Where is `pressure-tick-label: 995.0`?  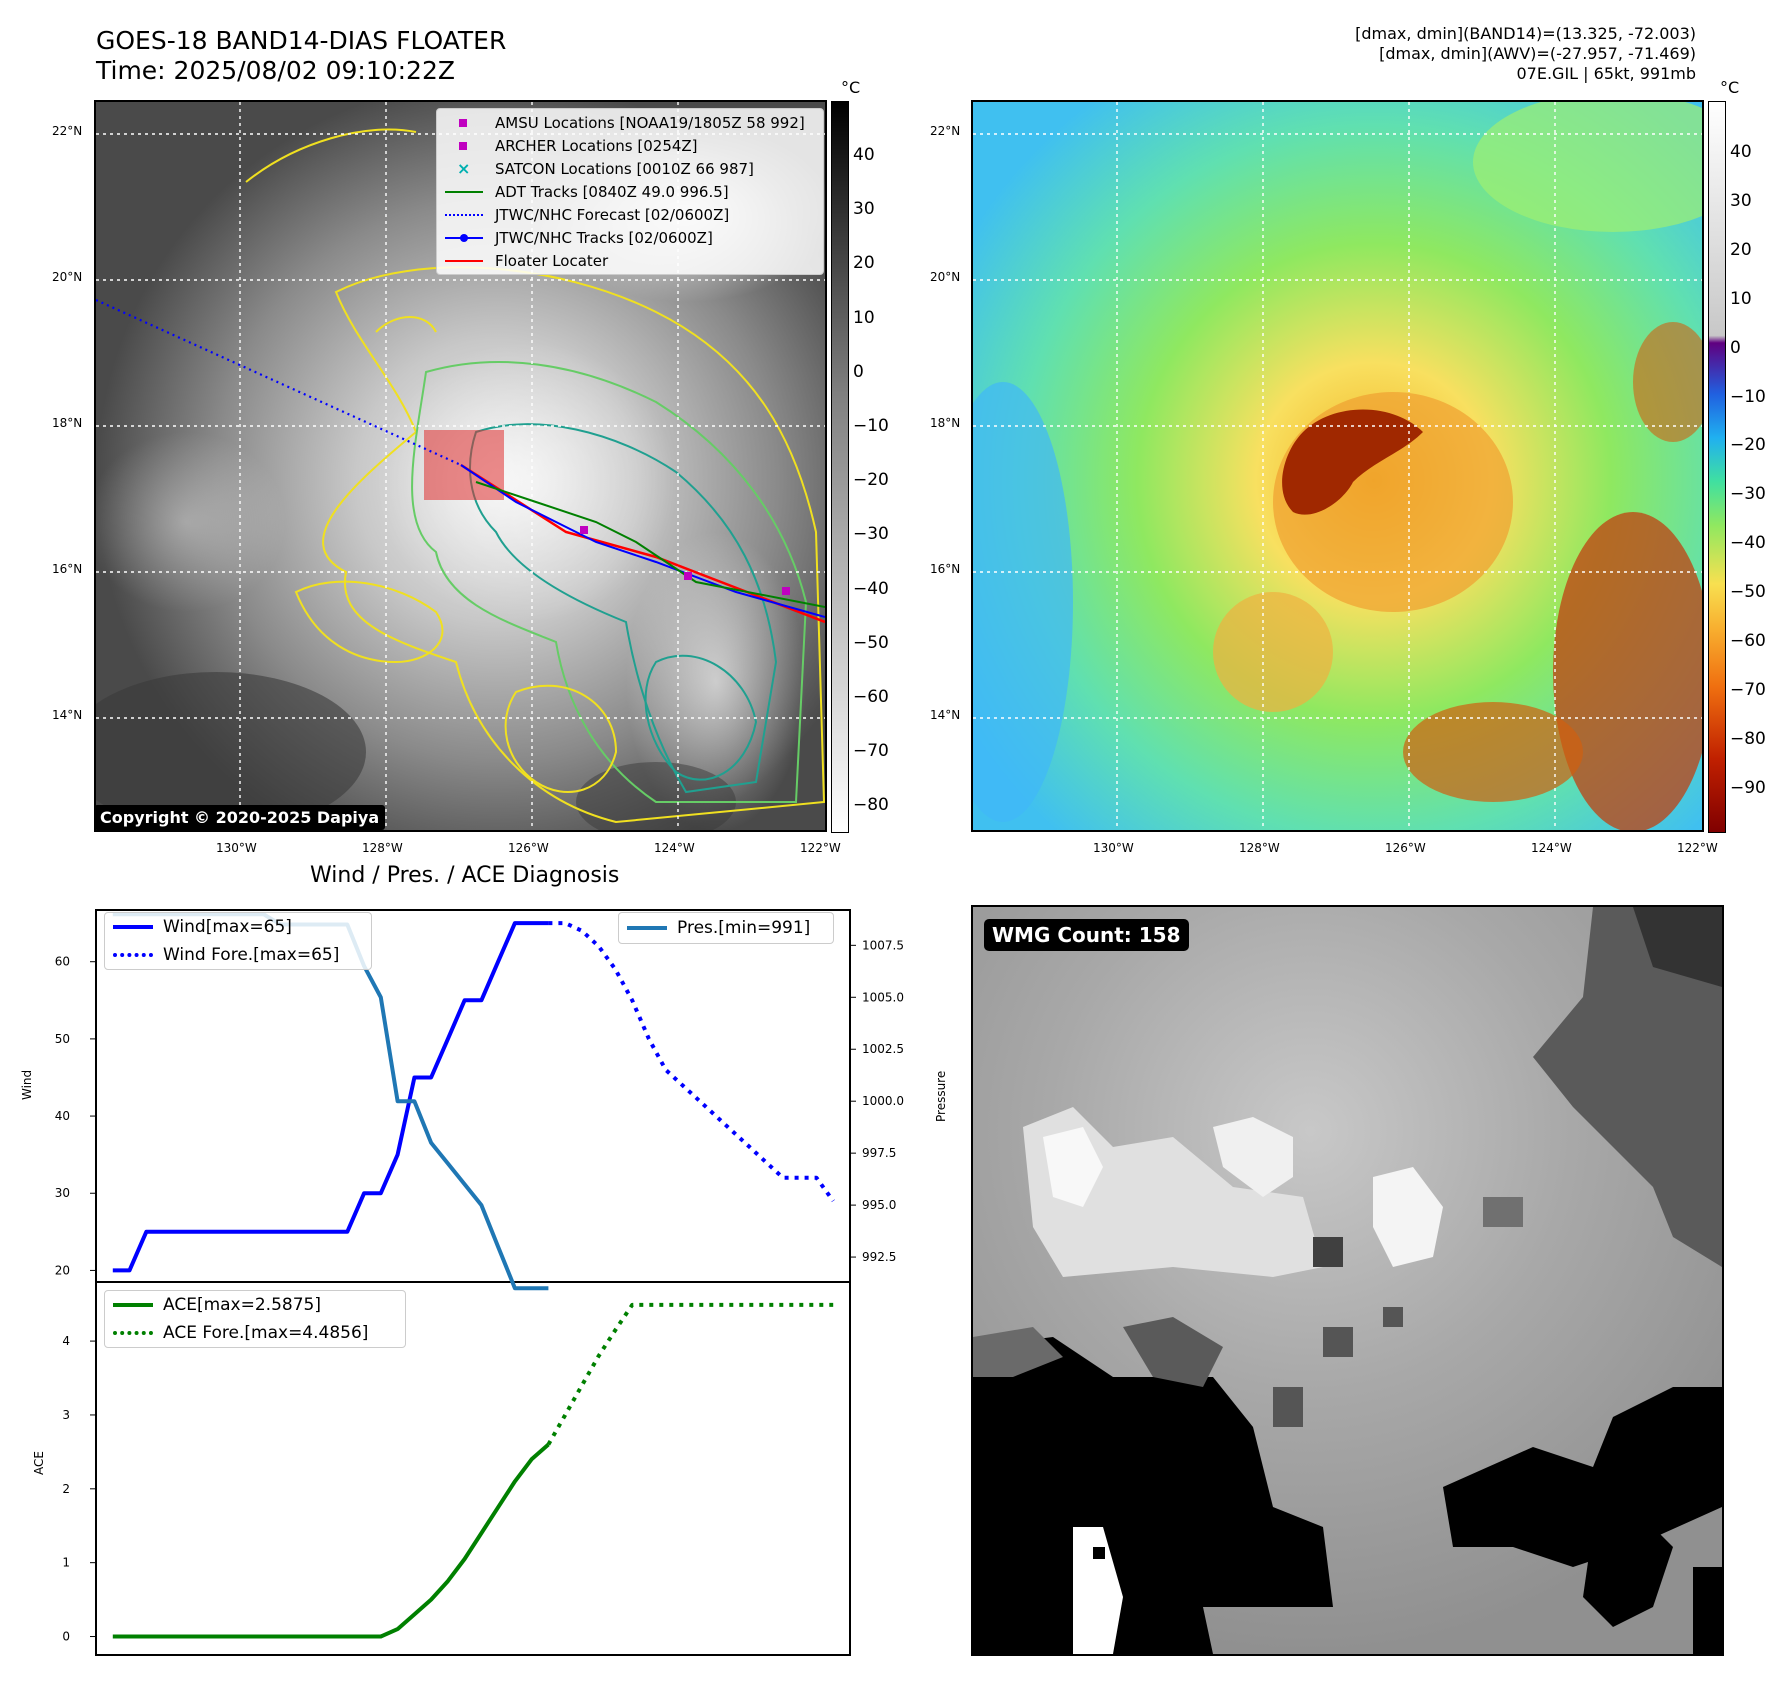 pressure-tick-label: 995.0 is located at coordinates (879, 1205).